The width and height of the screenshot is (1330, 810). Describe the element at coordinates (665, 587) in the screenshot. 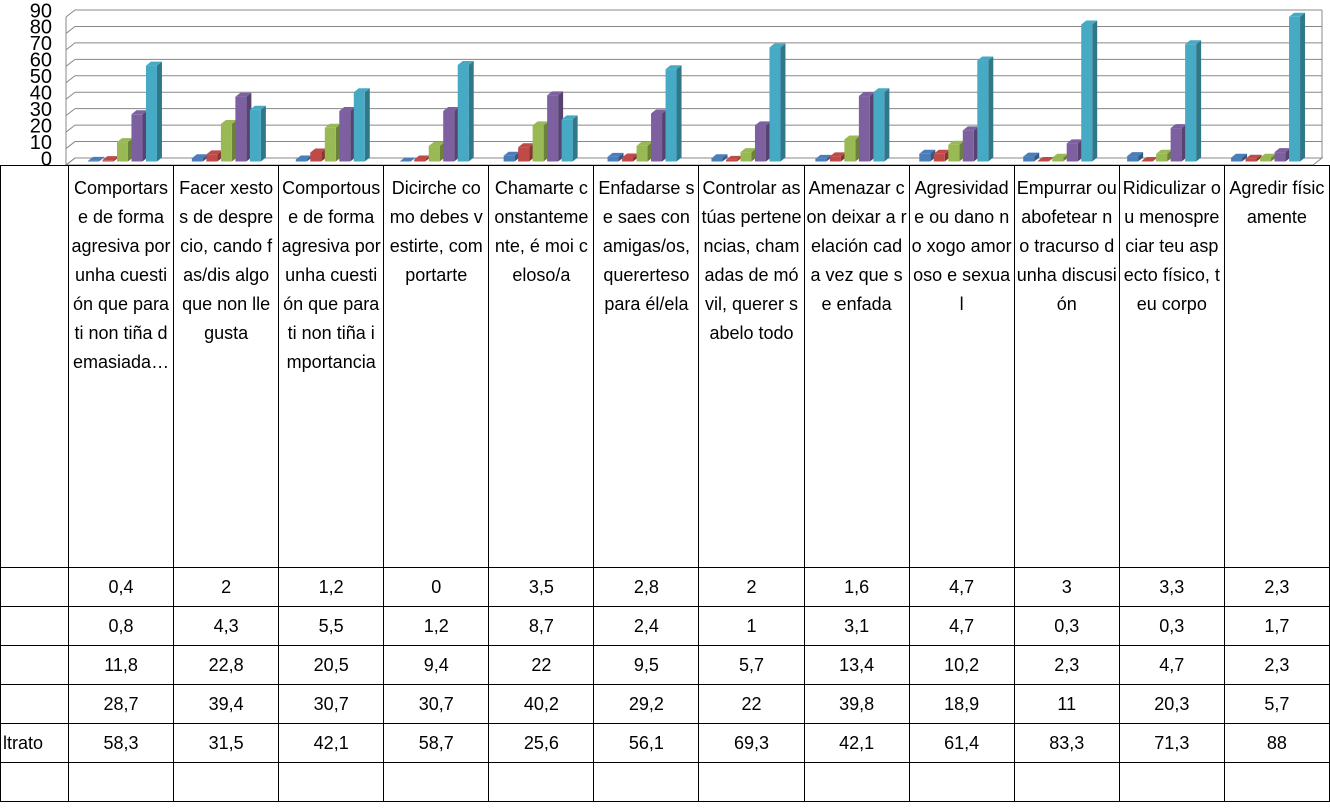

I see `series-row: 0,4 2 1,2 0 3,5 2,8 2 1,6 4,7 3 3,3 2,3` at that location.